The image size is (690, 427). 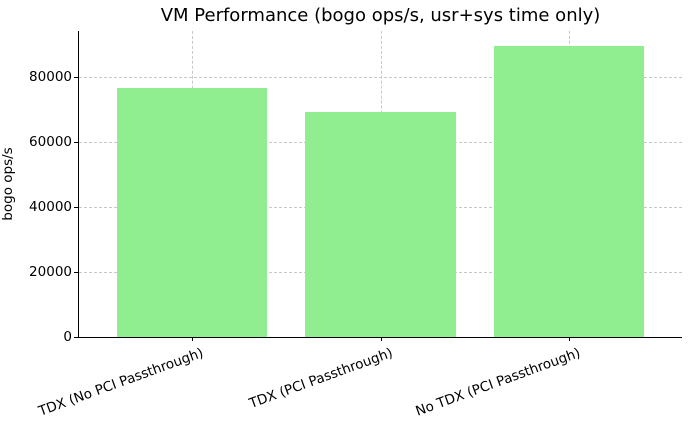 What do you see at coordinates (498, 382) in the screenshot?
I see `x-tick-label: No TDX (PCI Passthrough)` at bounding box center [498, 382].